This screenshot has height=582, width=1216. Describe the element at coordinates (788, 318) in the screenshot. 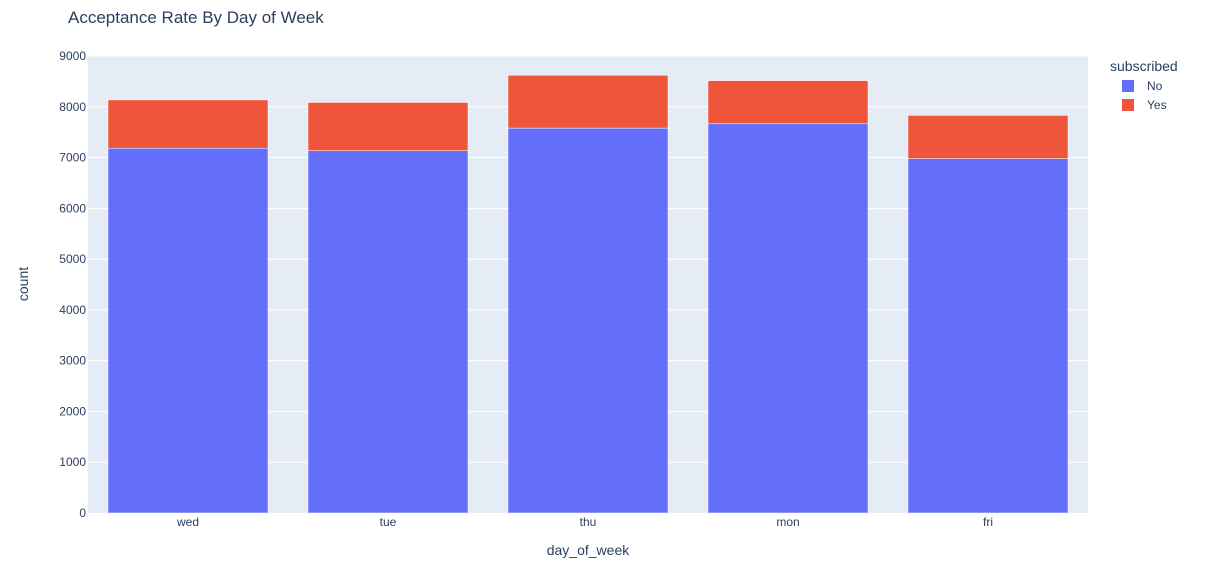

I see `bar-no-mon` at that location.